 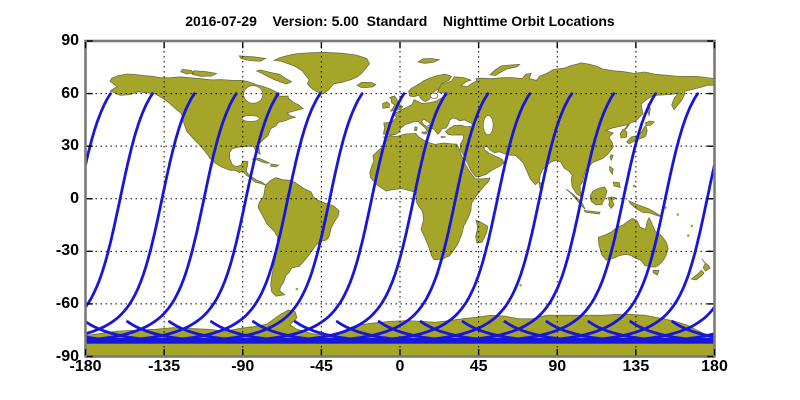 What do you see at coordinates (636, 366) in the screenshot?
I see `x-tick-label: 135` at bounding box center [636, 366].